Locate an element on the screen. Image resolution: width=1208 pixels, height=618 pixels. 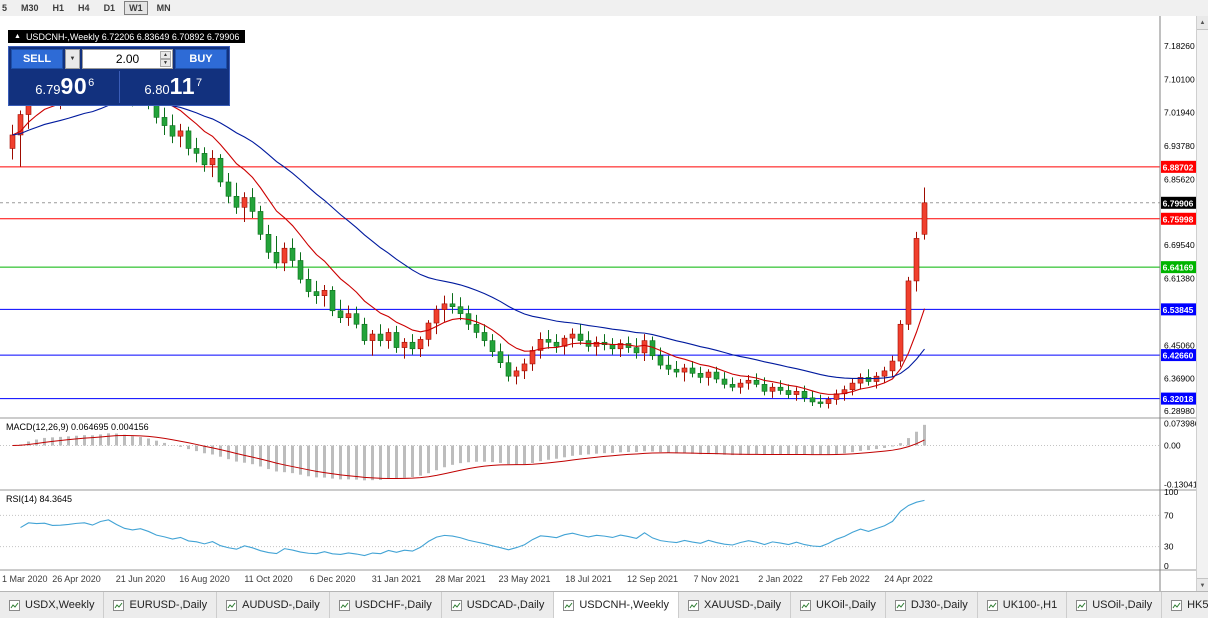
timeframe-button-d1: D1 is located at coordinates (109, 8).